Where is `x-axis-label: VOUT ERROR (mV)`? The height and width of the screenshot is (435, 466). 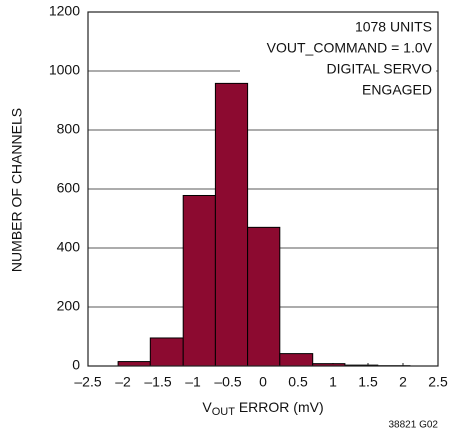
x-axis-label: VOUT ERROR (mV) is located at coordinates (262, 408).